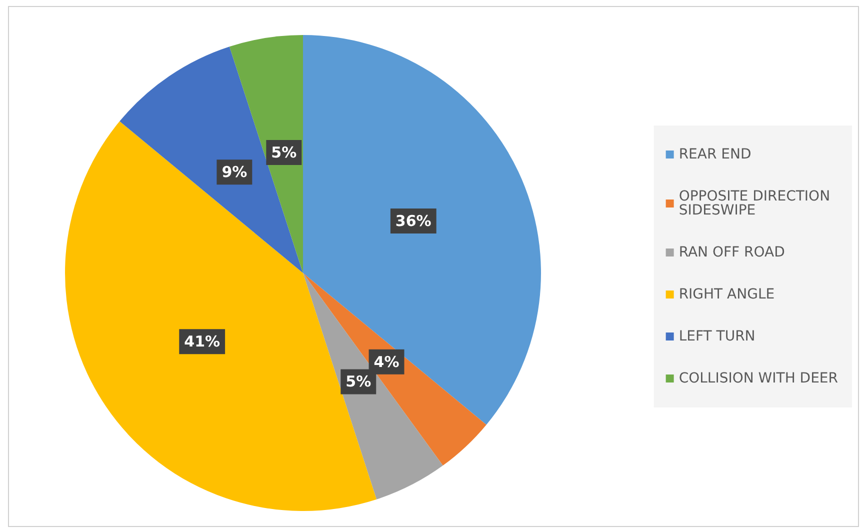 The image size is (861, 529). I want to click on data-label: 9%, so click(235, 172).